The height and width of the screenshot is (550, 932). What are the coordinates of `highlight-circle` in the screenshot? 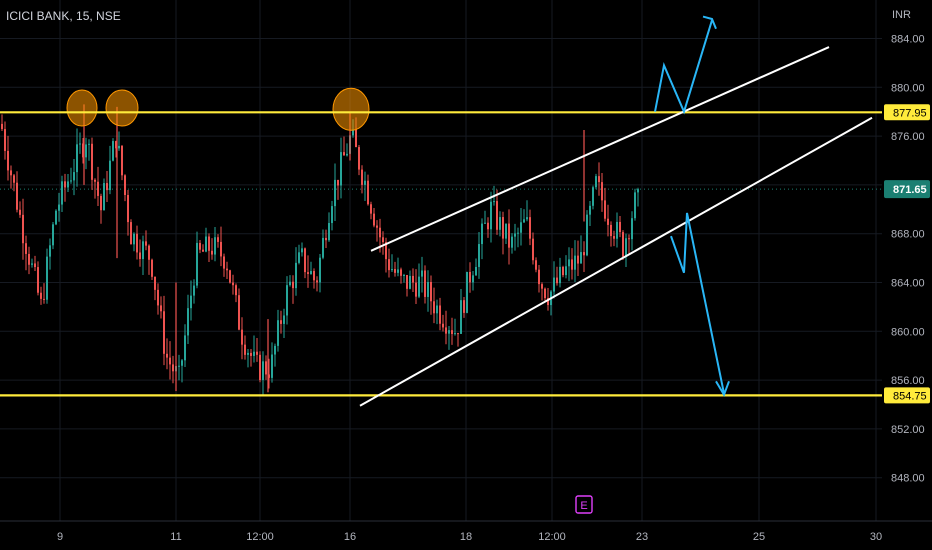 It's located at (122, 108).